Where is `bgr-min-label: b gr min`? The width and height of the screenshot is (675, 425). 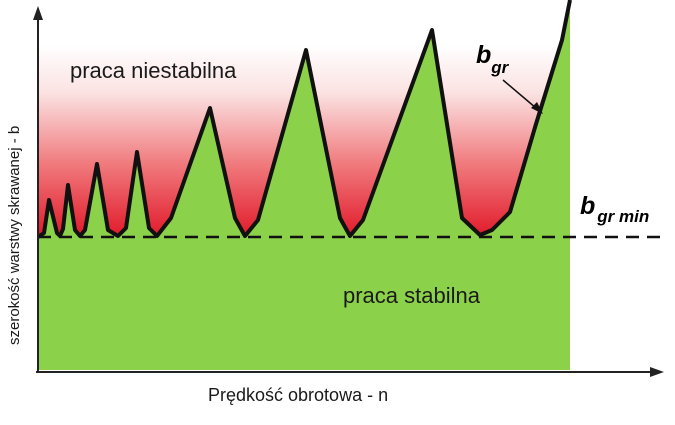
bgr-min-label: b gr min is located at coordinates (614, 209).